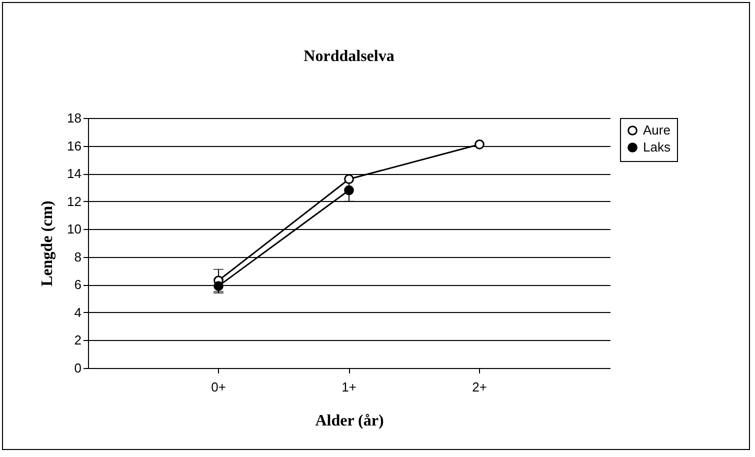 This screenshot has height=457, width=755. Describe the element at coordinates (657, 147) in the screenshot. I see `legend-label: Laks` at that location.